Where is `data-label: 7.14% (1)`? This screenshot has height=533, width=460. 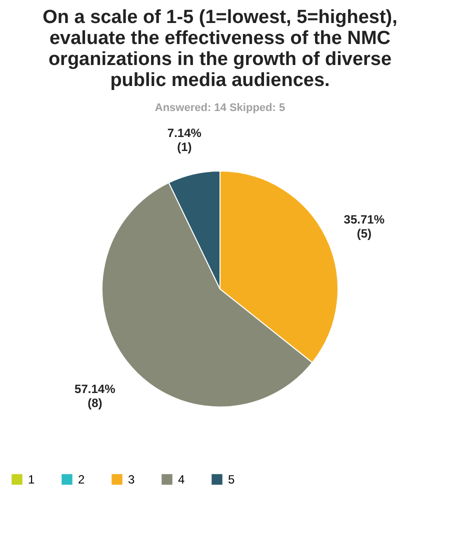
data-label: 7.14% (1) is located at coordinates (184, 140).